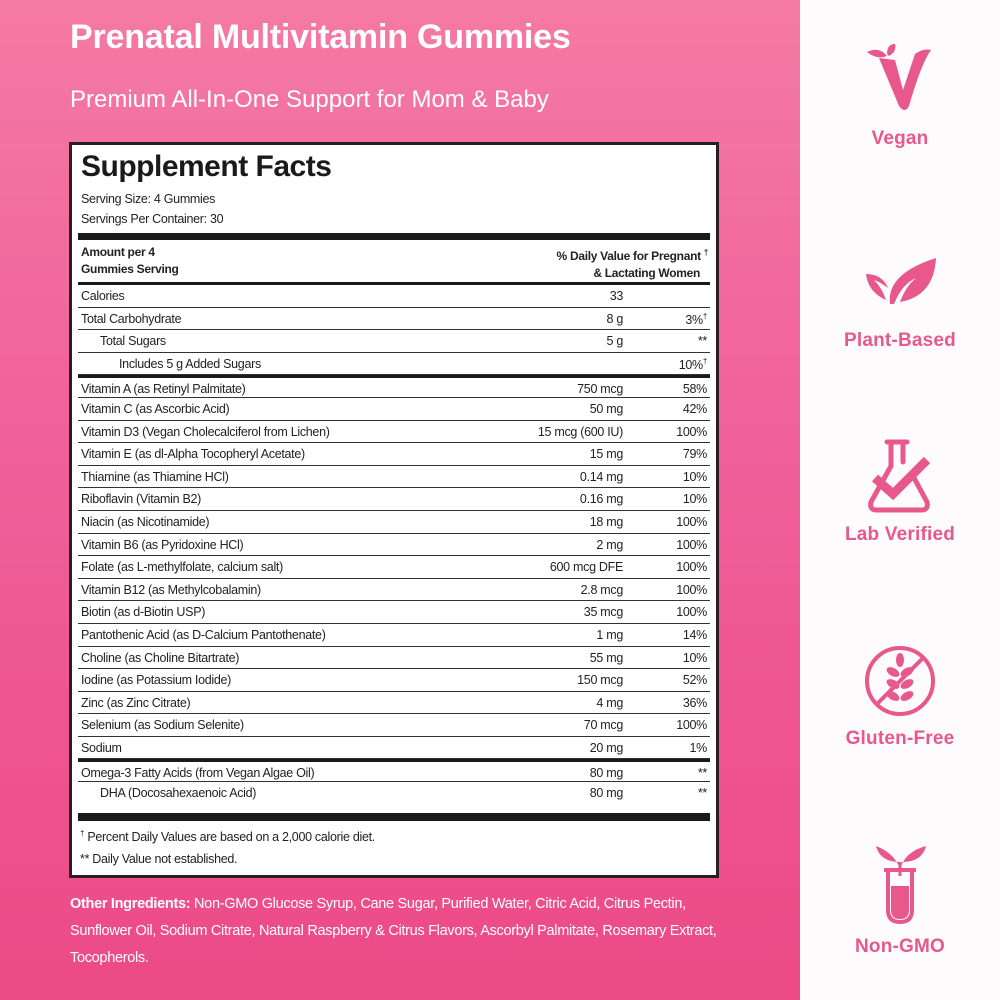 The height and width of the screenshot is (1000, 1000). What do you see at coordinates (900, 534) in the screenshot?
I see `badge-label: Lab Verified` at bounding box center [900, 534].